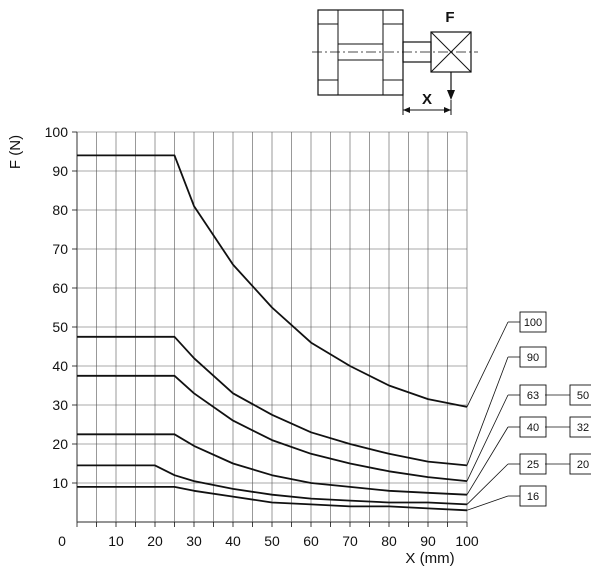 This screenshot has height=574, width=591. I want to click on y-tick-label: 80, so click(60, 210).